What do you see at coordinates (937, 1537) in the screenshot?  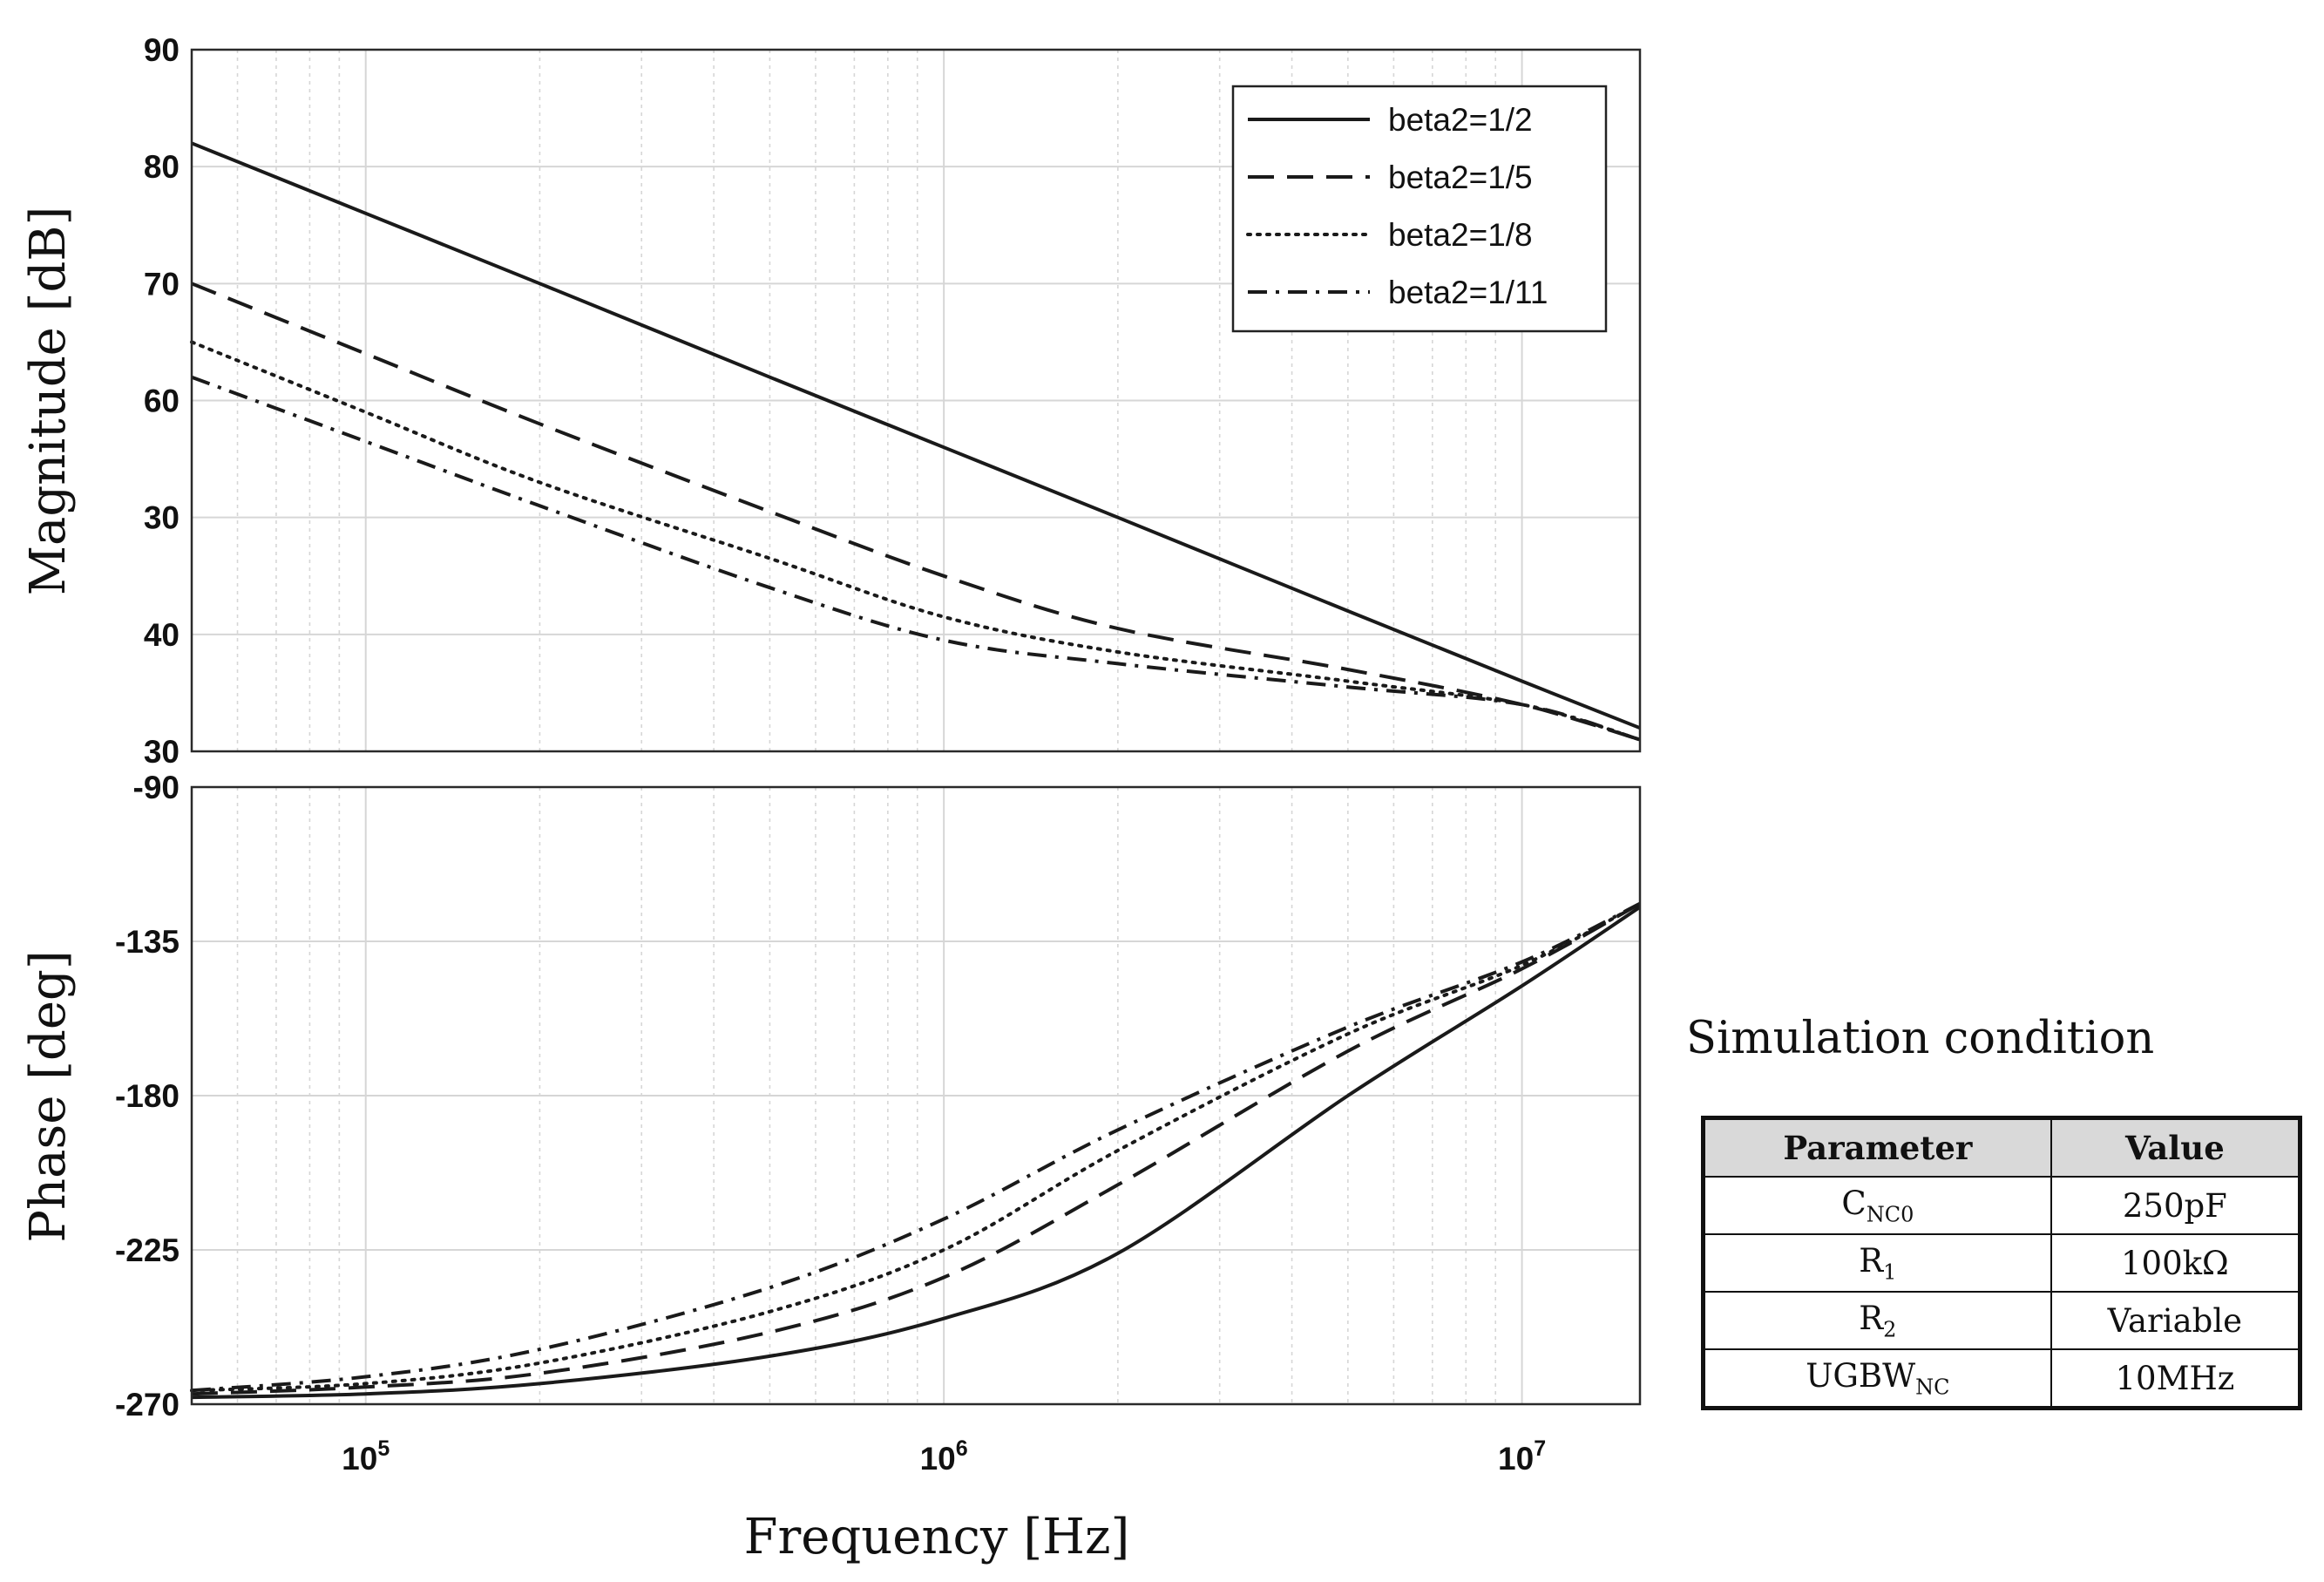 I see `x-axis-label: Frequency [Hz]` at bounding box center [937, 1537].